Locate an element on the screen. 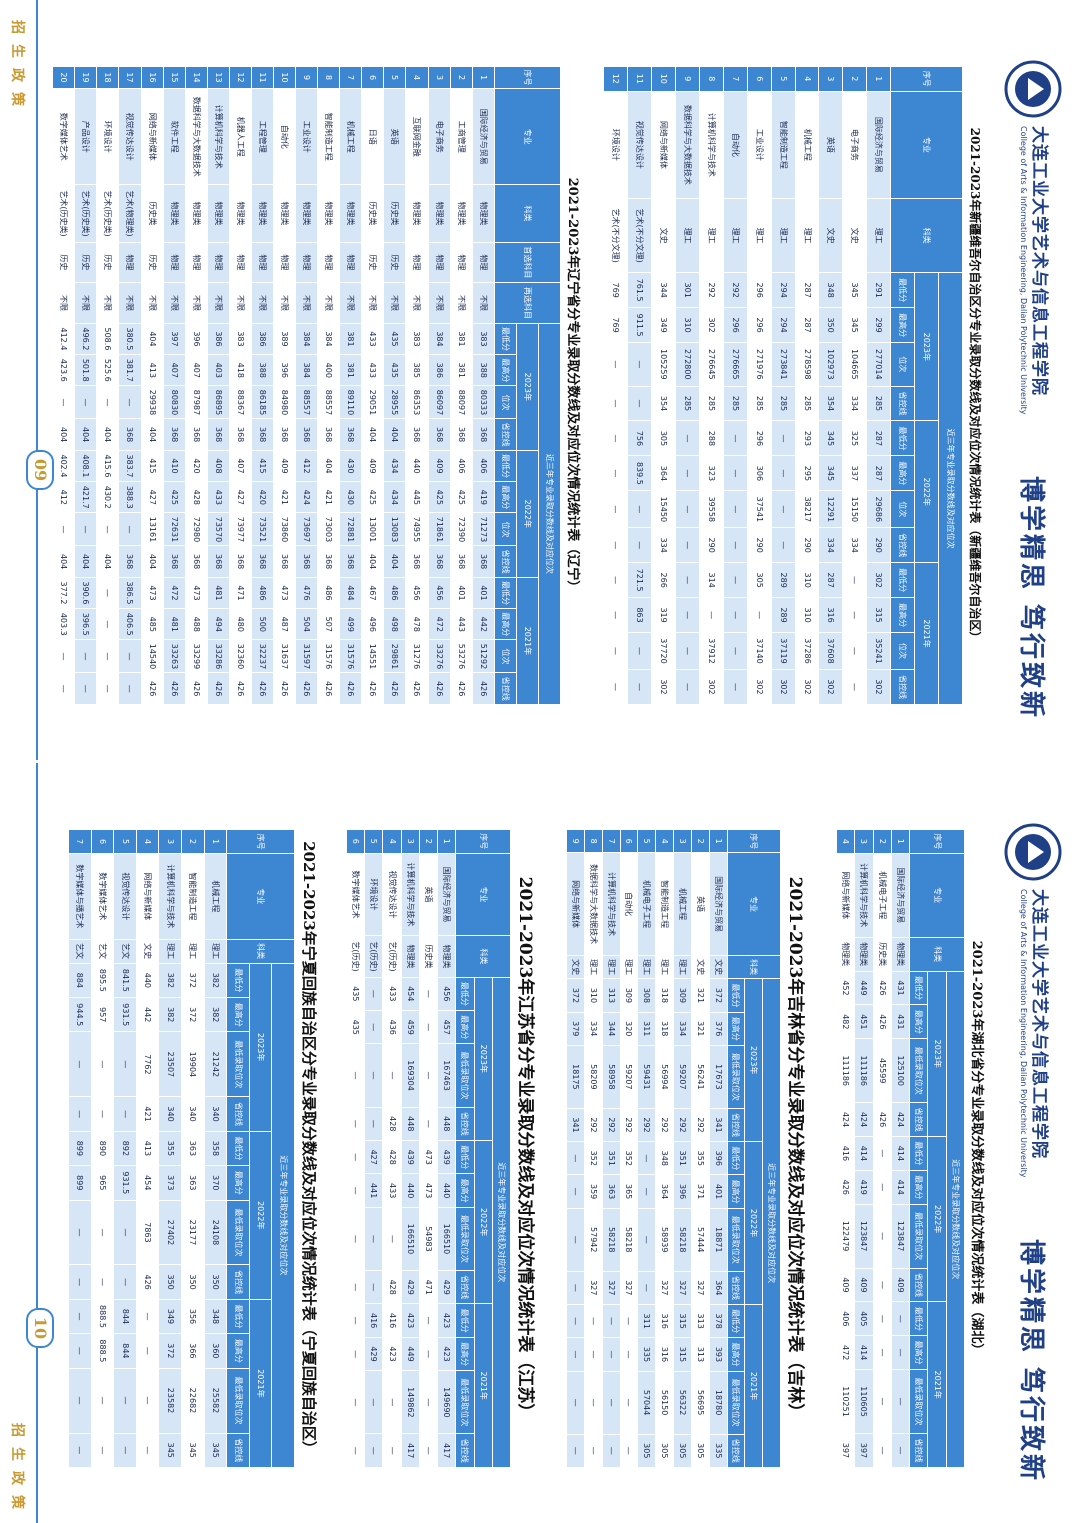  table-cell: 482 is located at coordinates (845, 1021).